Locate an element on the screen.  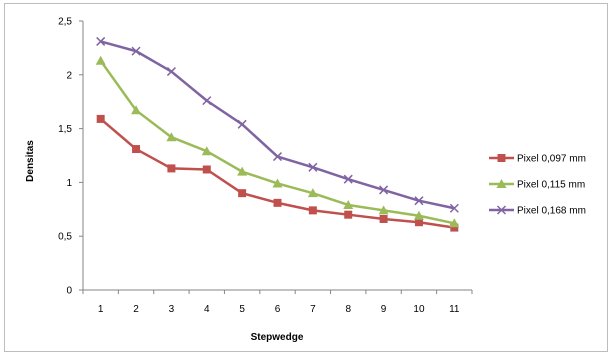
x-tick-label: 11 is located at coordinates (454, 309).